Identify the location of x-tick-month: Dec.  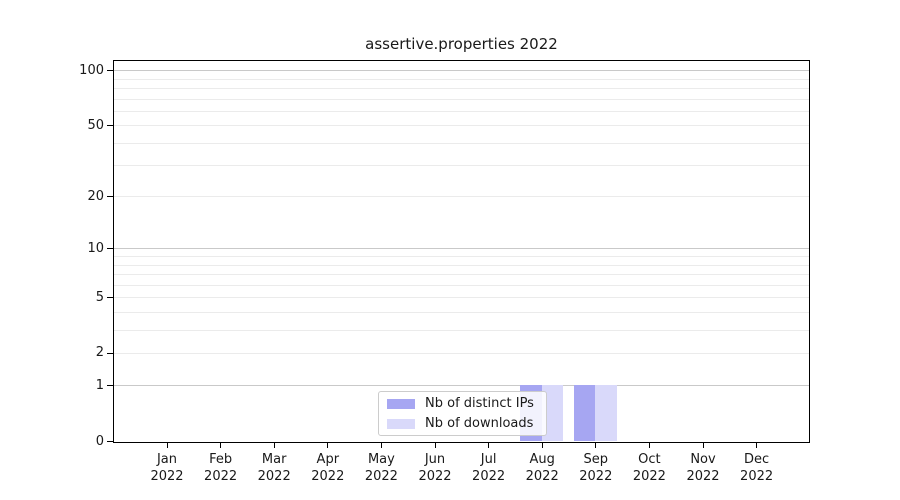
(757, 459).